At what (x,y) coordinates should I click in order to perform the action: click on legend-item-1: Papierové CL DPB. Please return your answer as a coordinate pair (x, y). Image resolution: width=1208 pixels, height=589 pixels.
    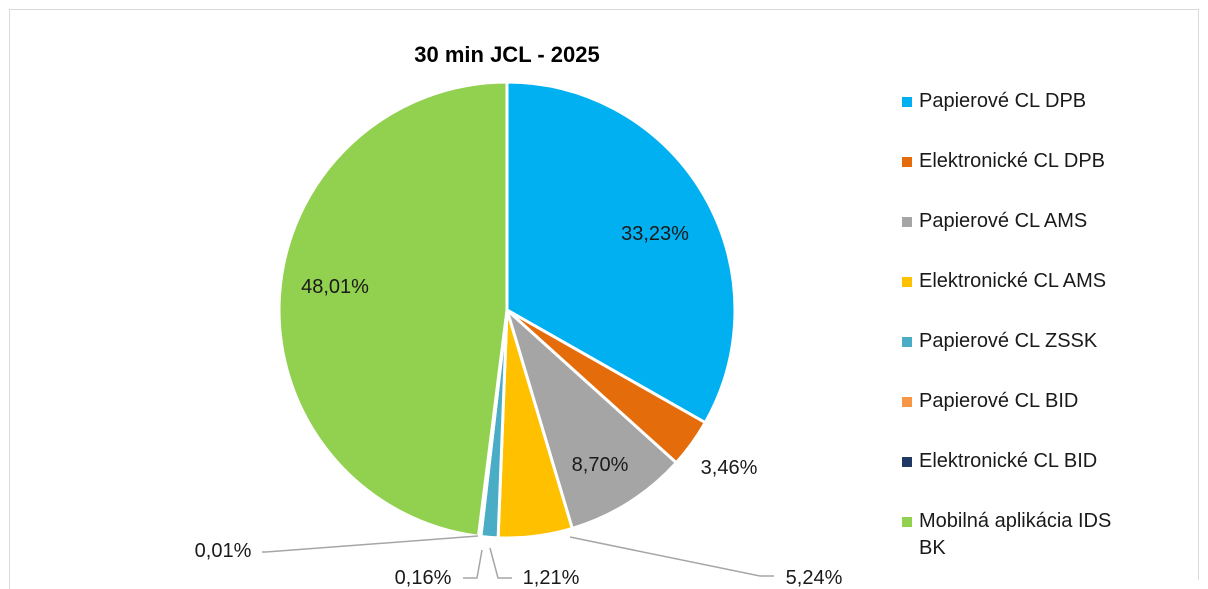
    Looking at the image, I should click on (1045, 101).